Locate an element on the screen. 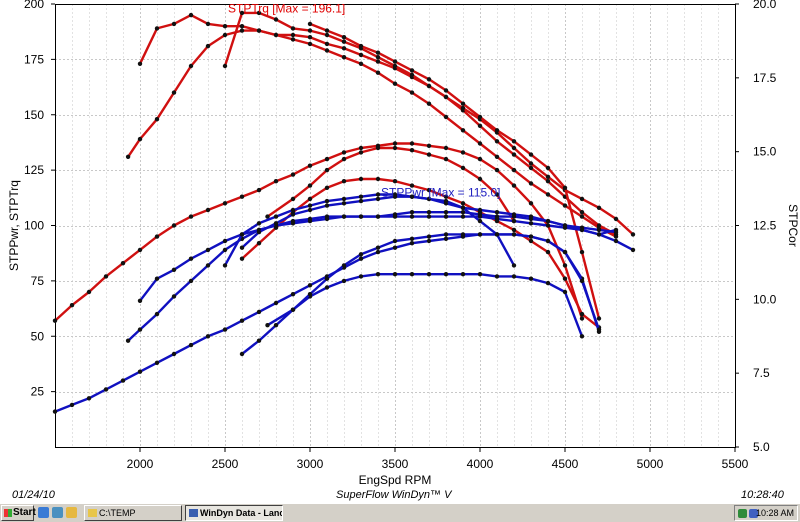  tray-app-icon is located at coordinates (753, 513).